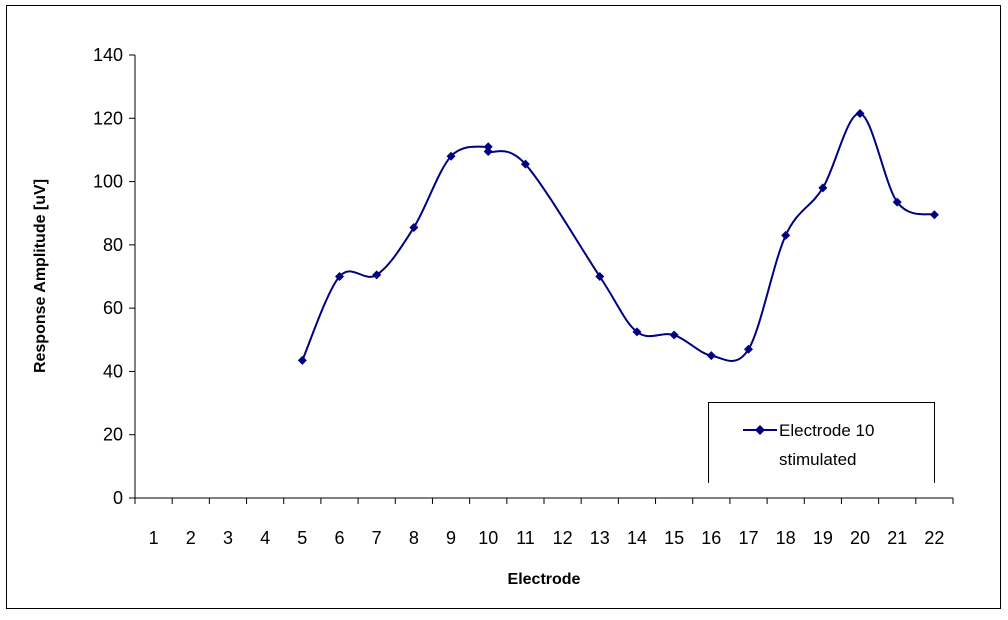 Image resolution: width=1008 pixels, height=620 pixels. I want to click on x-tick-label: 7, so click(377, 538).